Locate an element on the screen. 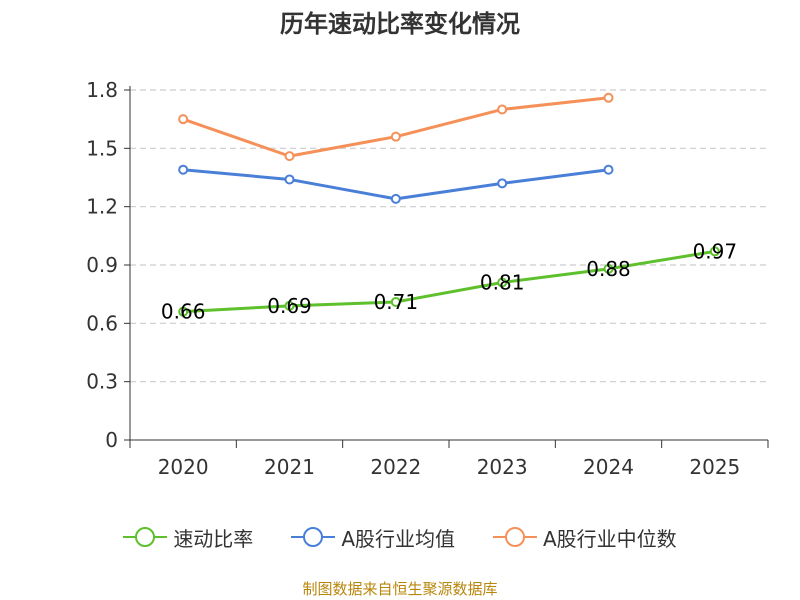  legend-item-quick-ratio: 速动比率 is located at coordinates (188, 537).